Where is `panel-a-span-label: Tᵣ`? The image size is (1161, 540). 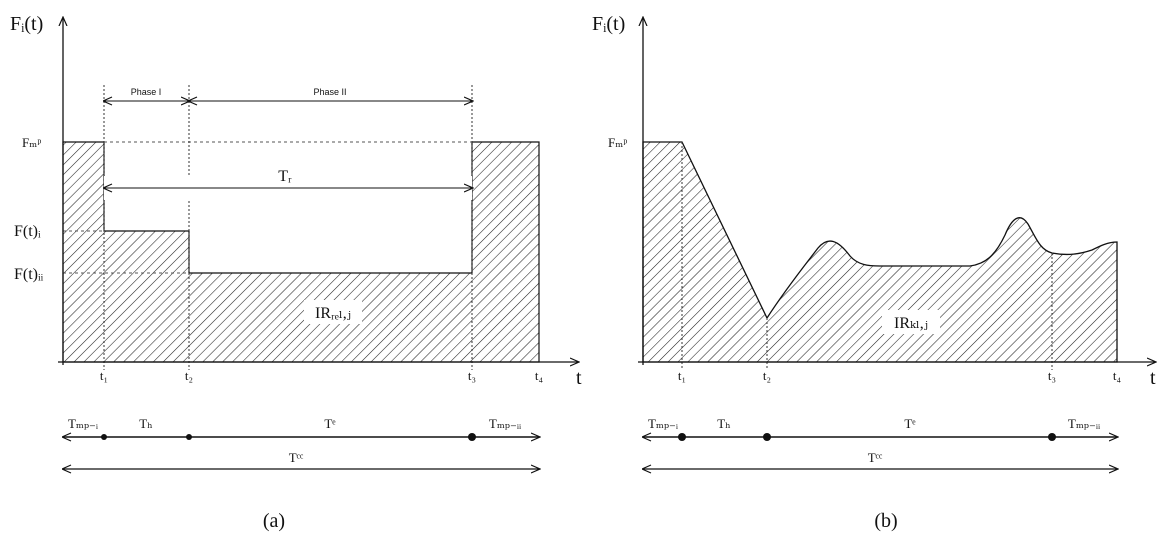 panel-a-span-label: Tᵣ is located at coordinates (285, 176).